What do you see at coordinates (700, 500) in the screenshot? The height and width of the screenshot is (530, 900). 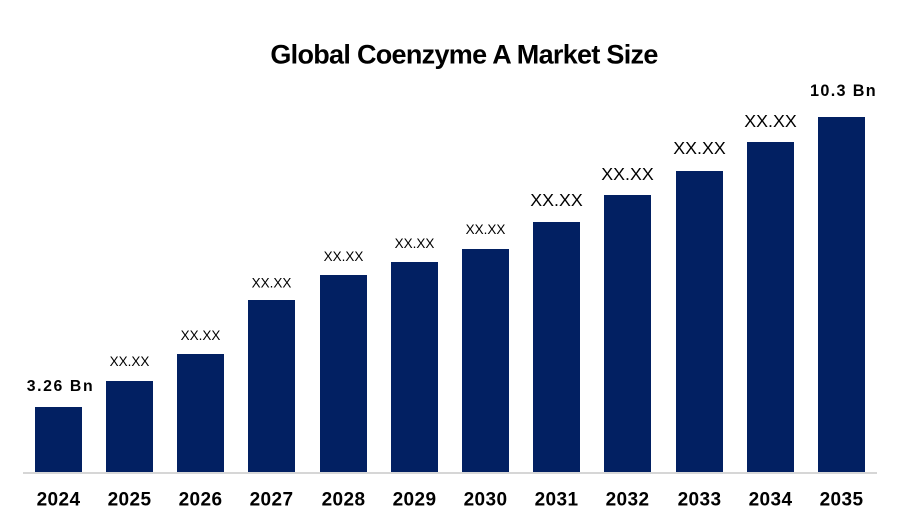 I see `svg-text: 2033` at bounding box center [700, 500].